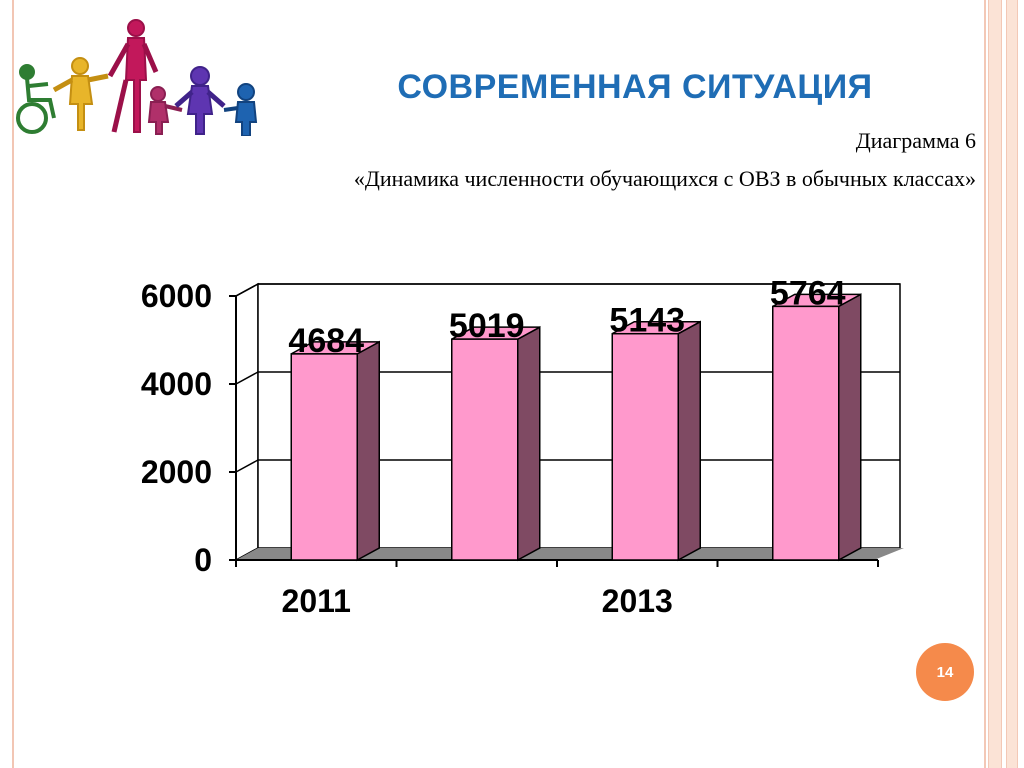 The width and height of the screenshot is (1024, 768). I want to click on slide-frame-right, so click(1000, 384).